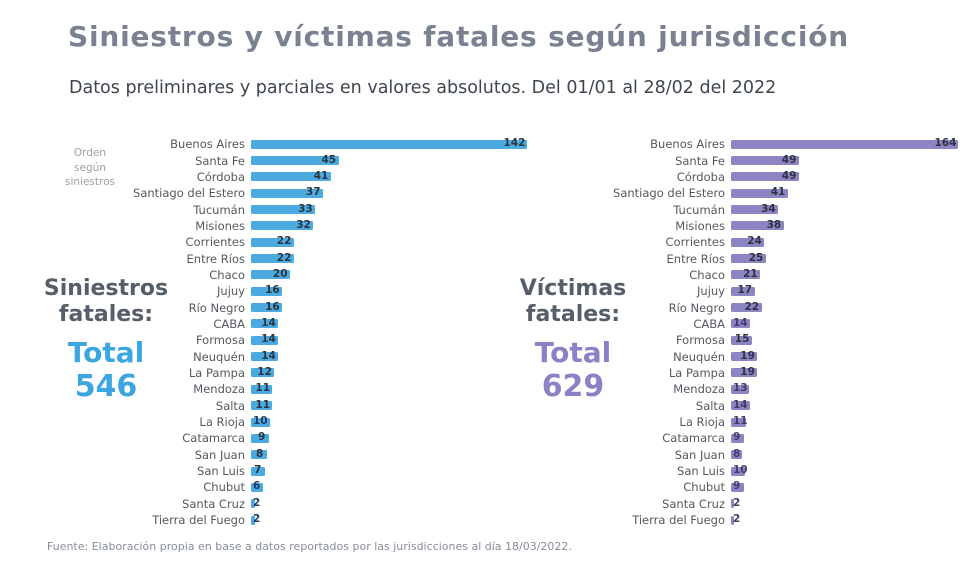  What do you see at coordinates (219, 389) in the screenshot?
I see `category-label: Mendoza` at bounding box center [219, 389].